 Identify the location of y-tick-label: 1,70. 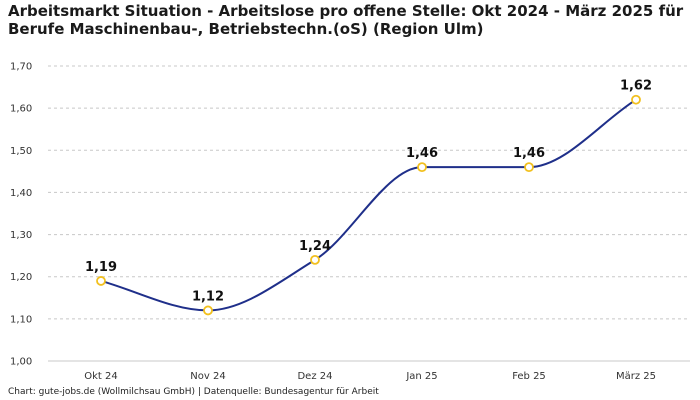
(21, 67).